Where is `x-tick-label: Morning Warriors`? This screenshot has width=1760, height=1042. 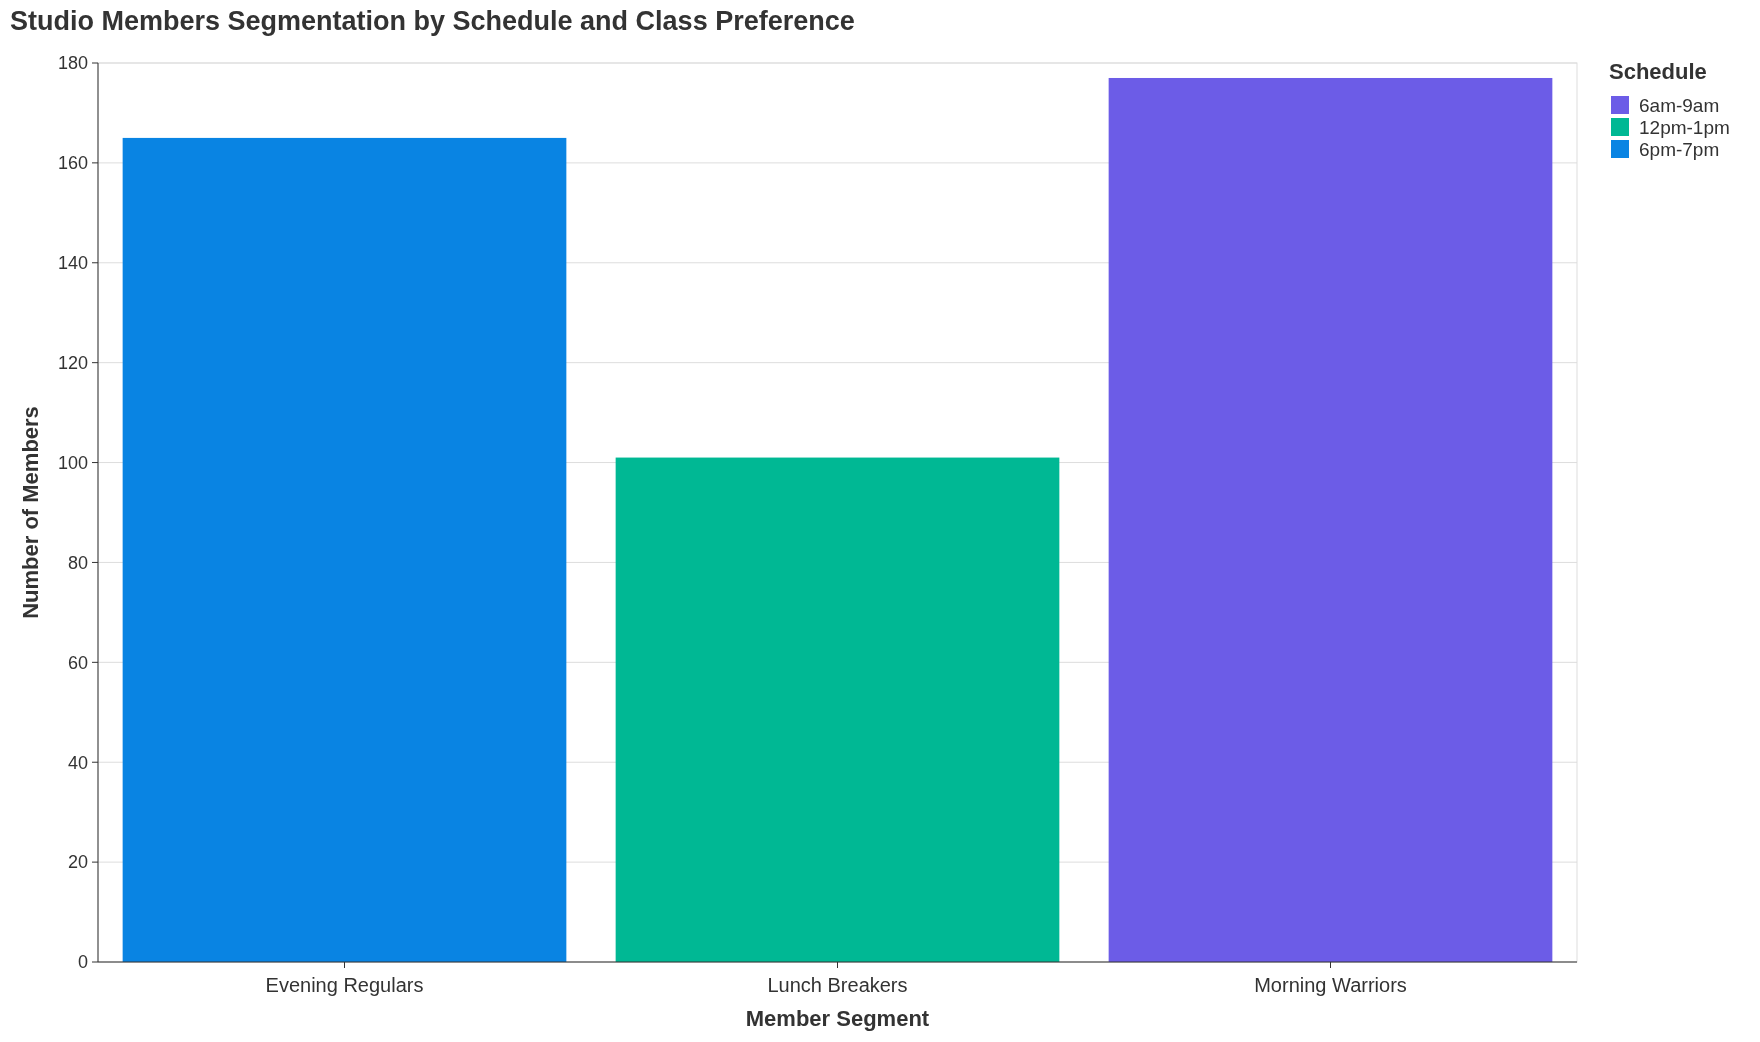
x-tick-label: Morning Warriors is located at coordinates (1330, 985).